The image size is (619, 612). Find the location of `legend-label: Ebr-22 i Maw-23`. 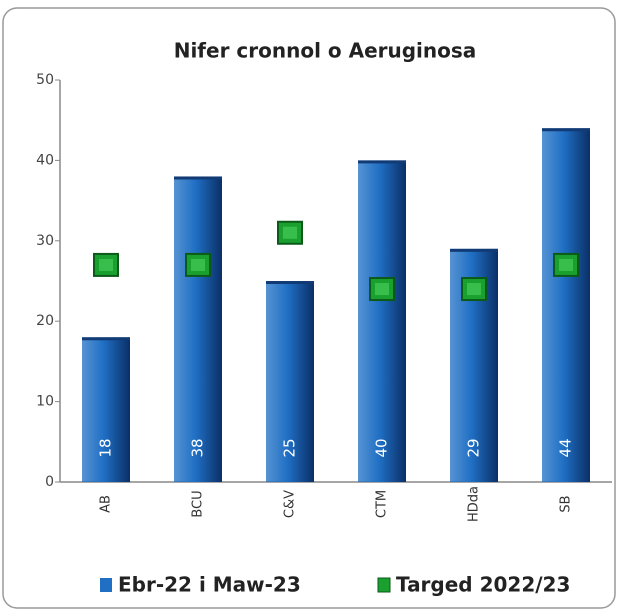

legend-label: Ebr-22 i Maw-23 is located at coordinates (209, 585).